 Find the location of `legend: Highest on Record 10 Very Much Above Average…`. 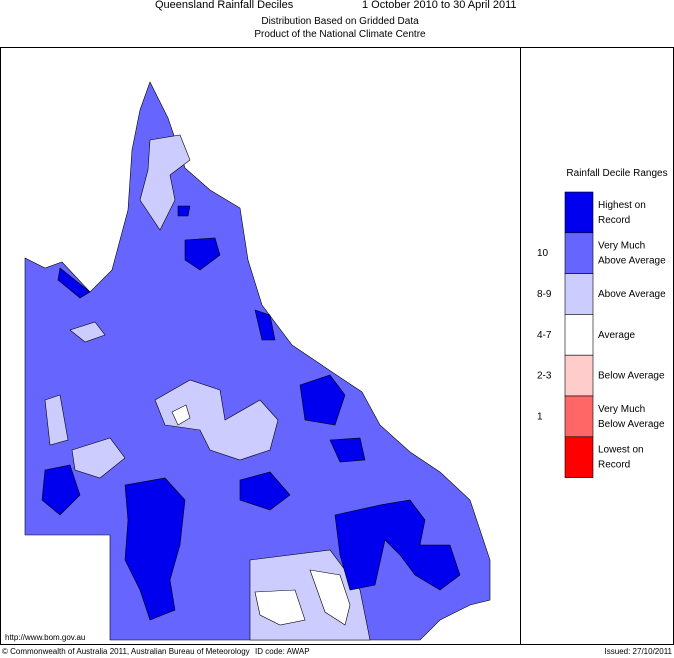

legend: Highest on Record 10 Very Much Above Average… is located at coordinates (601, 334).